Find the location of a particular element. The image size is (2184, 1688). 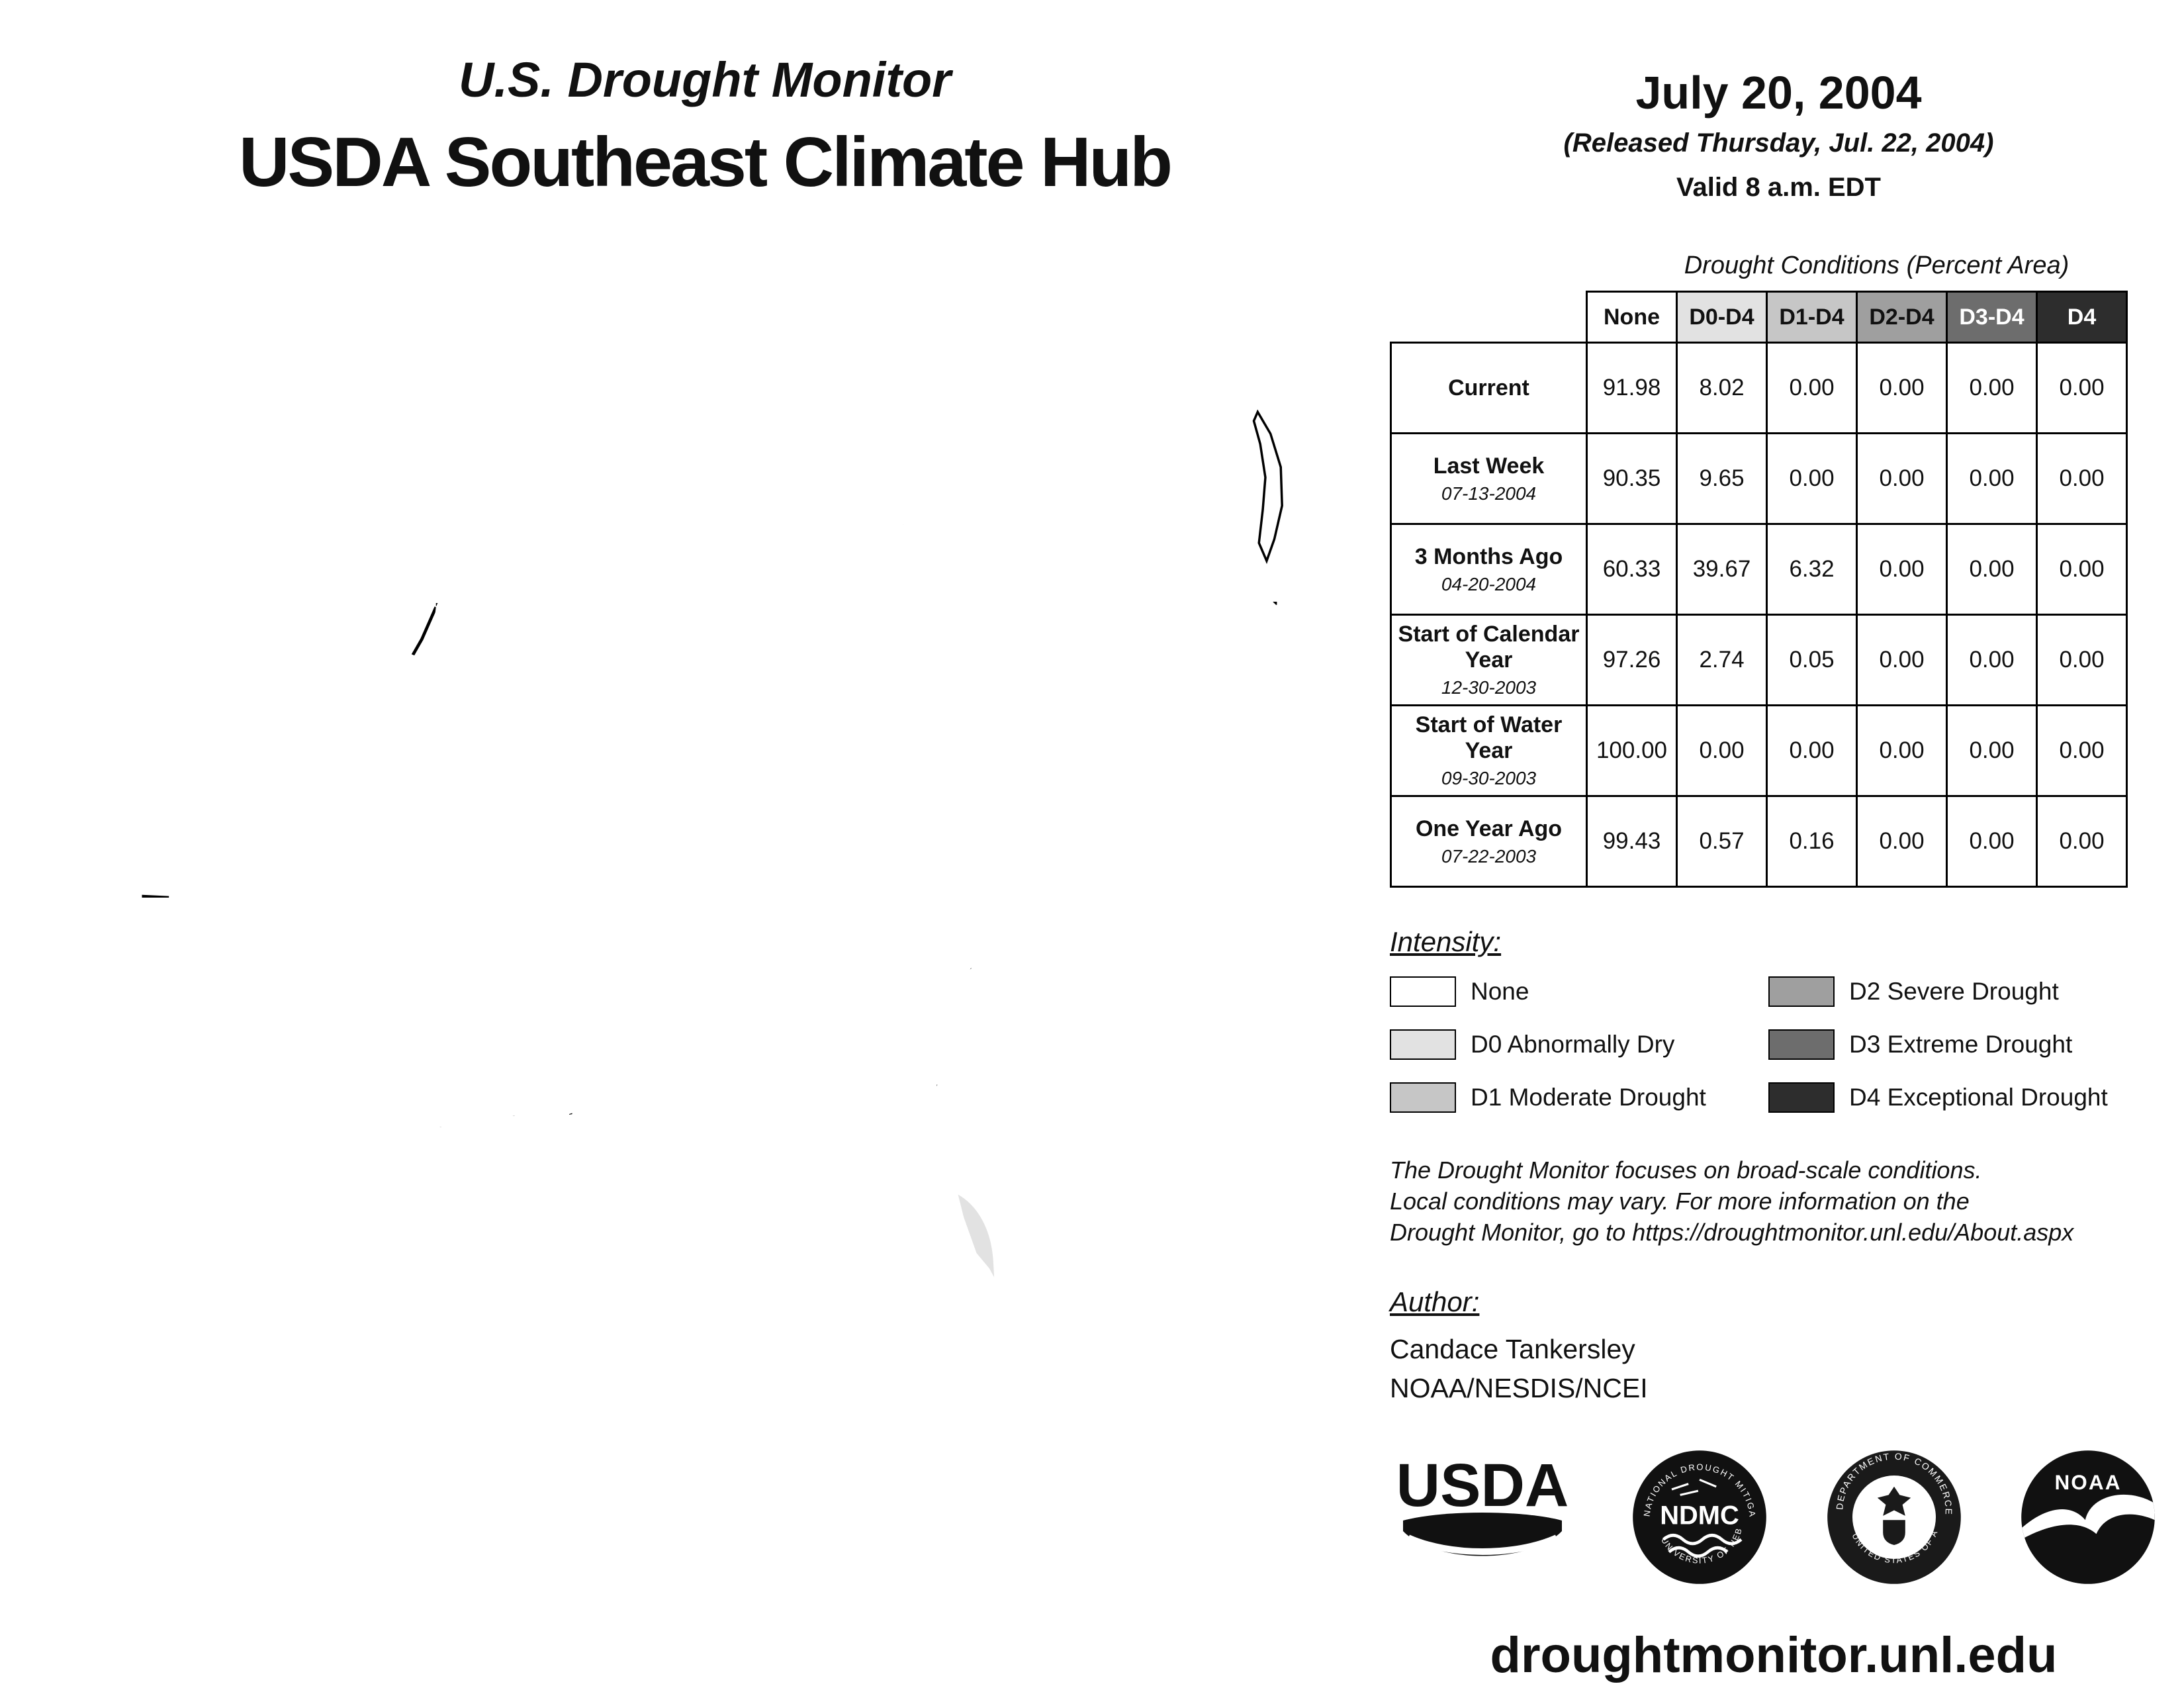

legend-item-d3: D3 Extreme Drought is located at coordinates (1938, 1044).